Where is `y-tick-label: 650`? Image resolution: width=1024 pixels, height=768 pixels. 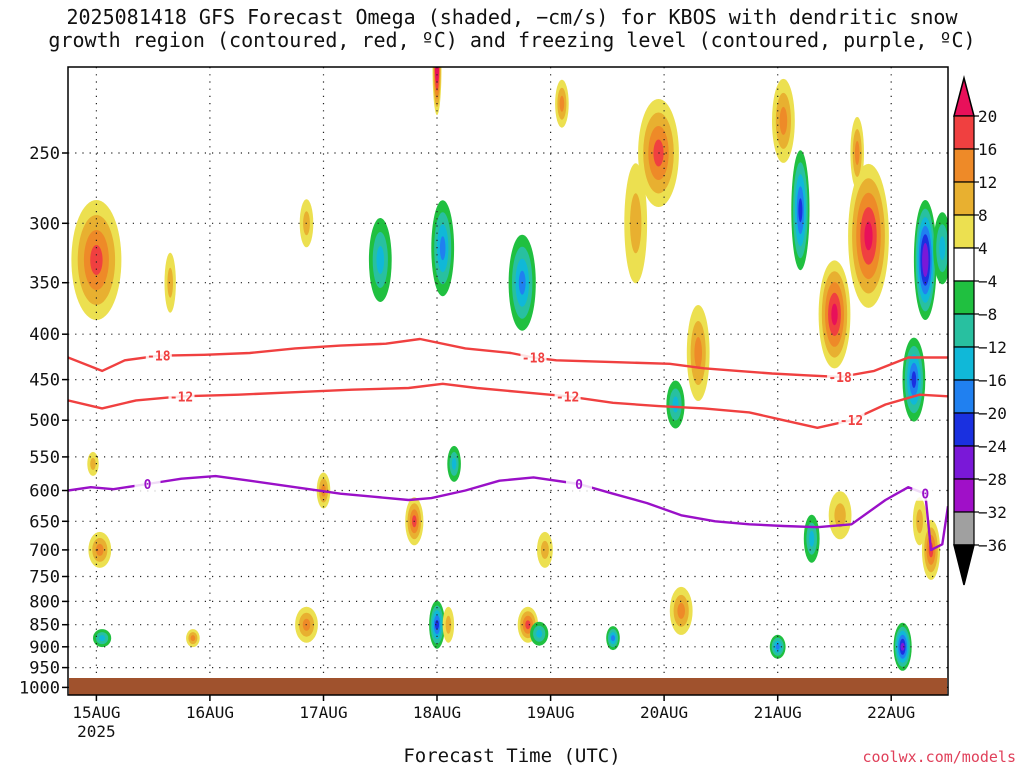 y-tick-label: 650 is located at coordinates (44, 522).